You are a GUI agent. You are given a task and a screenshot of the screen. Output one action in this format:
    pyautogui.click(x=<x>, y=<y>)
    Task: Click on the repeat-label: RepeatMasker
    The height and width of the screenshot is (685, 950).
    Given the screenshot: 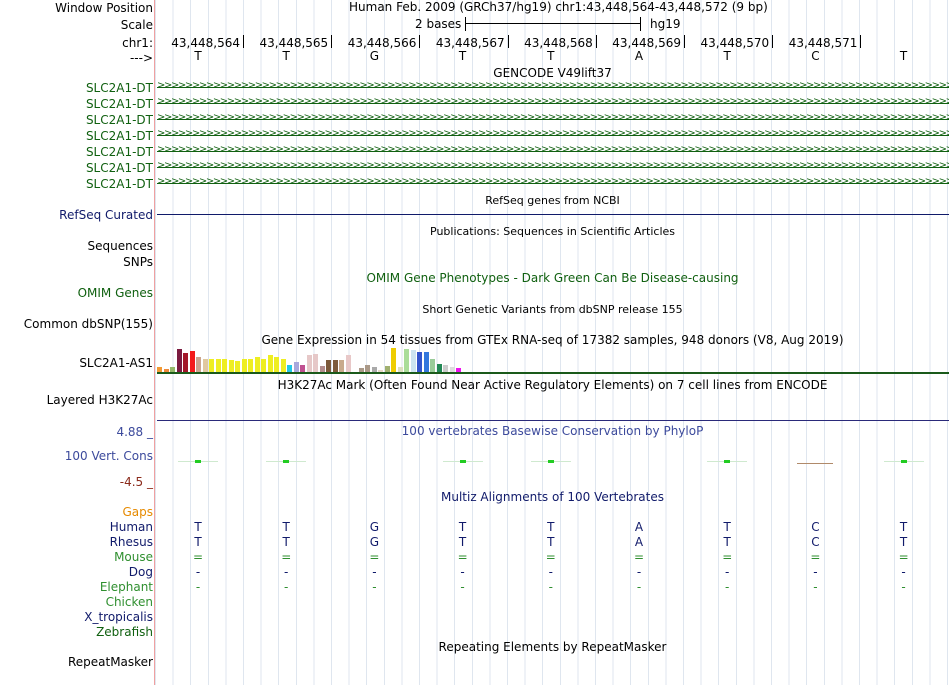 What is the action you would take?
    pyautogui.click(x=110, y=662)
    